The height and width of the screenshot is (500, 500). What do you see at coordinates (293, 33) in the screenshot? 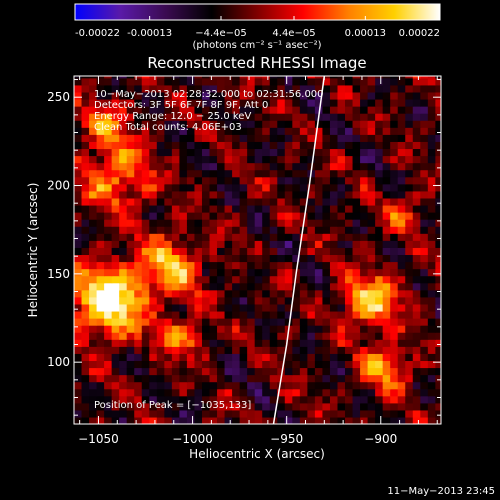
I see `colorbar-tick-label: 4.4e−05` at bounding box center [293, 33].